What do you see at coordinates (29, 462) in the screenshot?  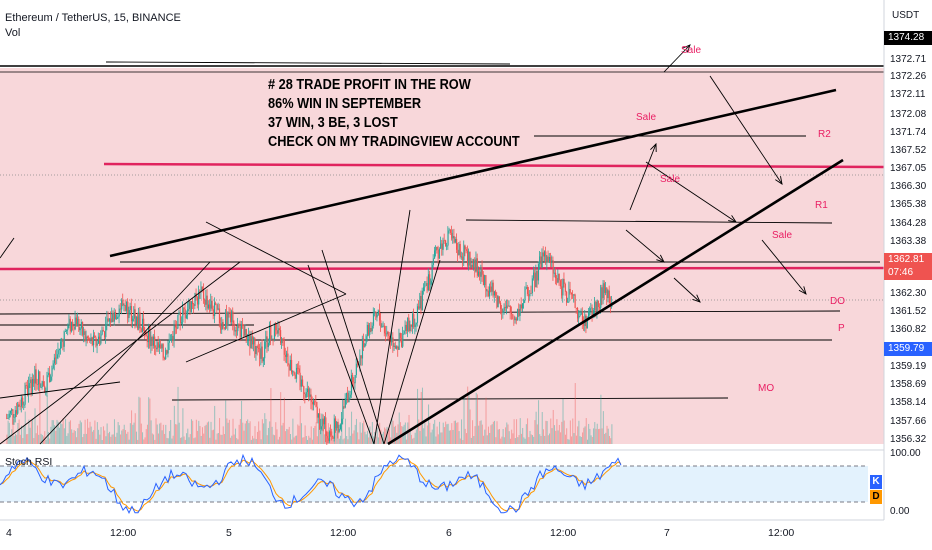 I see `stoch-rsi-label: Stoch RSI` at bounding box center [29, 462].